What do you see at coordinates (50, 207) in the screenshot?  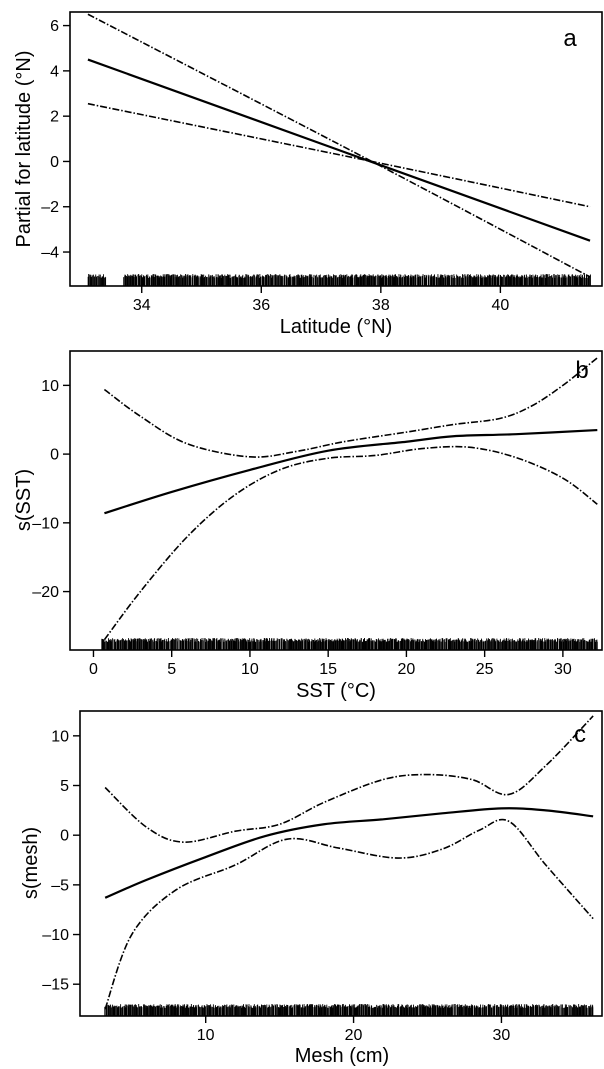 I see `y-tick-label: –2` at bounding box center [50, 207].